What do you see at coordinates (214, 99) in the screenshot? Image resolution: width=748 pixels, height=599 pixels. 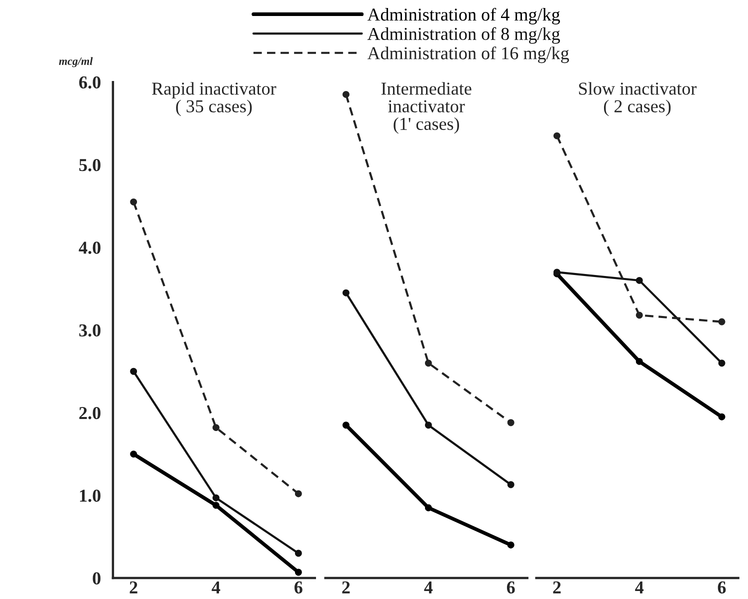 I see `chart-title: Rapid inactivator ( 35 cases)` at bounding box center [214, 99].